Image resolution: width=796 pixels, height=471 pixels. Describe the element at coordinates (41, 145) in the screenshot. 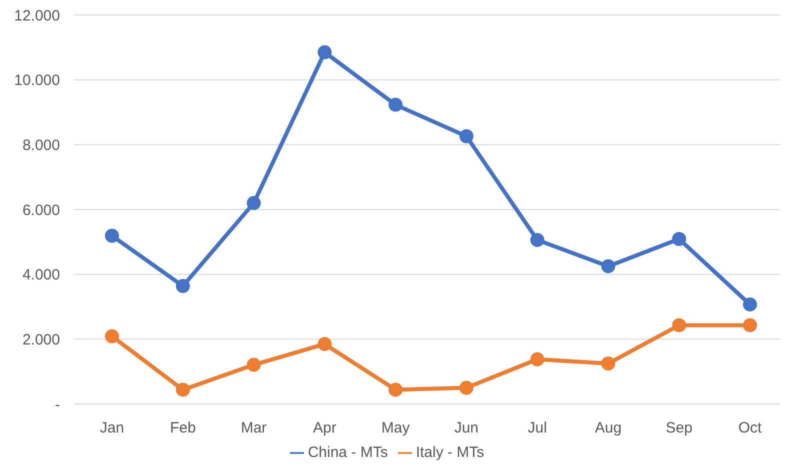

I see `y-tick-label: 8.000` at that location.